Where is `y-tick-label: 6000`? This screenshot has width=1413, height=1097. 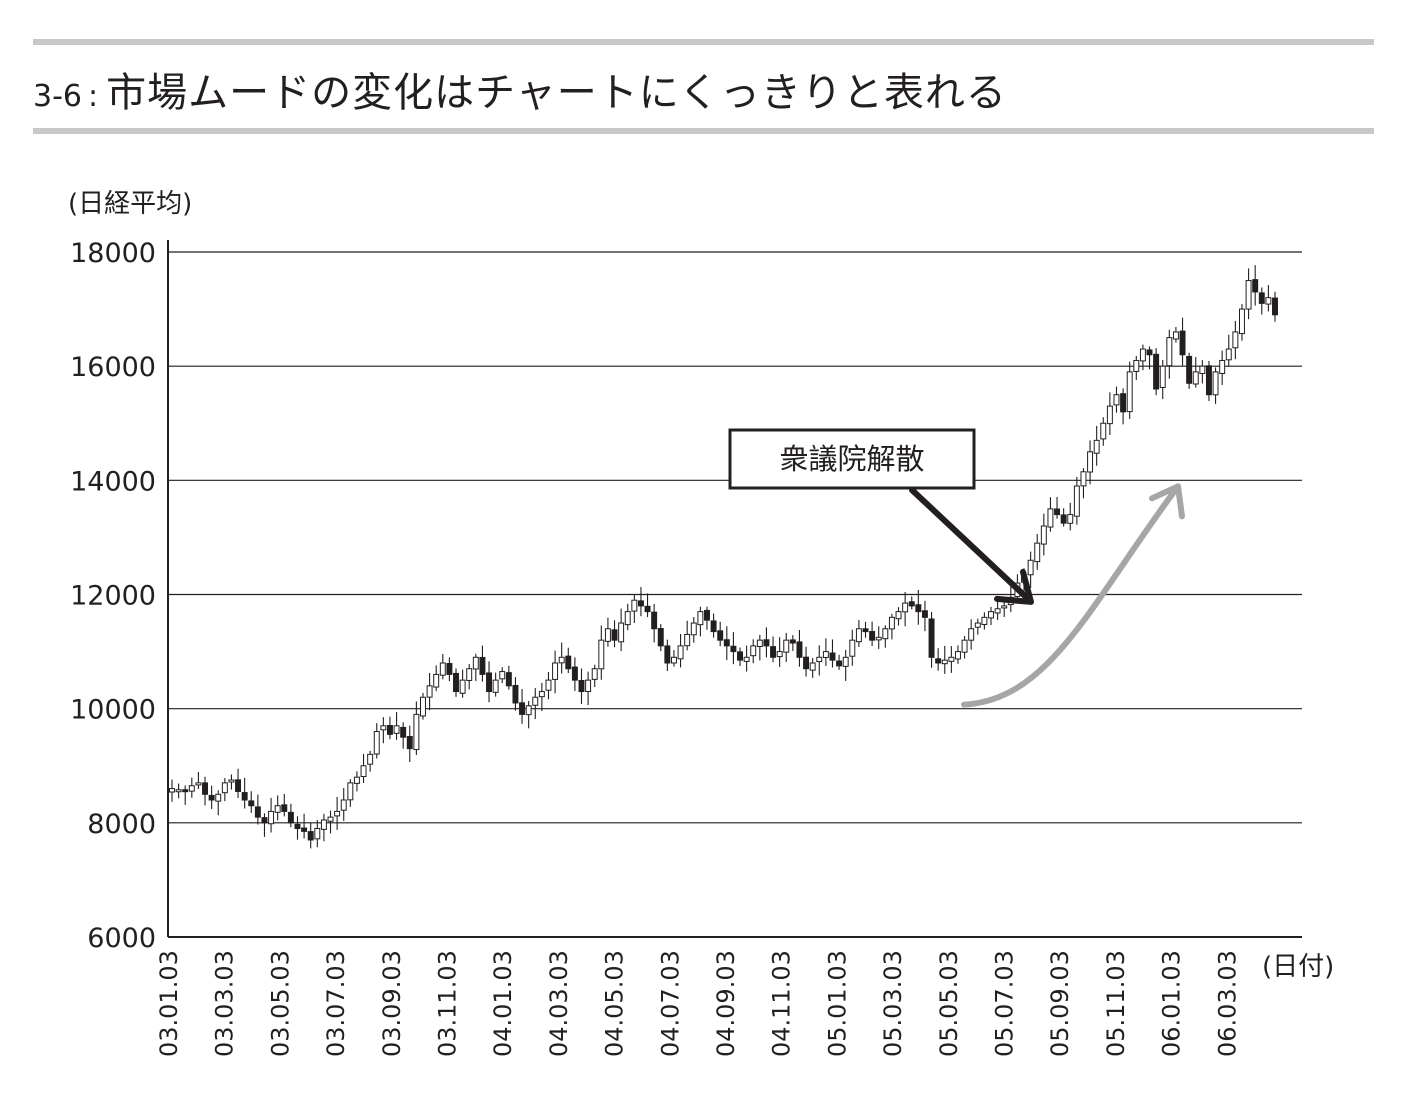 y-tick-label: 6000 is located at coordinates (121, 938).